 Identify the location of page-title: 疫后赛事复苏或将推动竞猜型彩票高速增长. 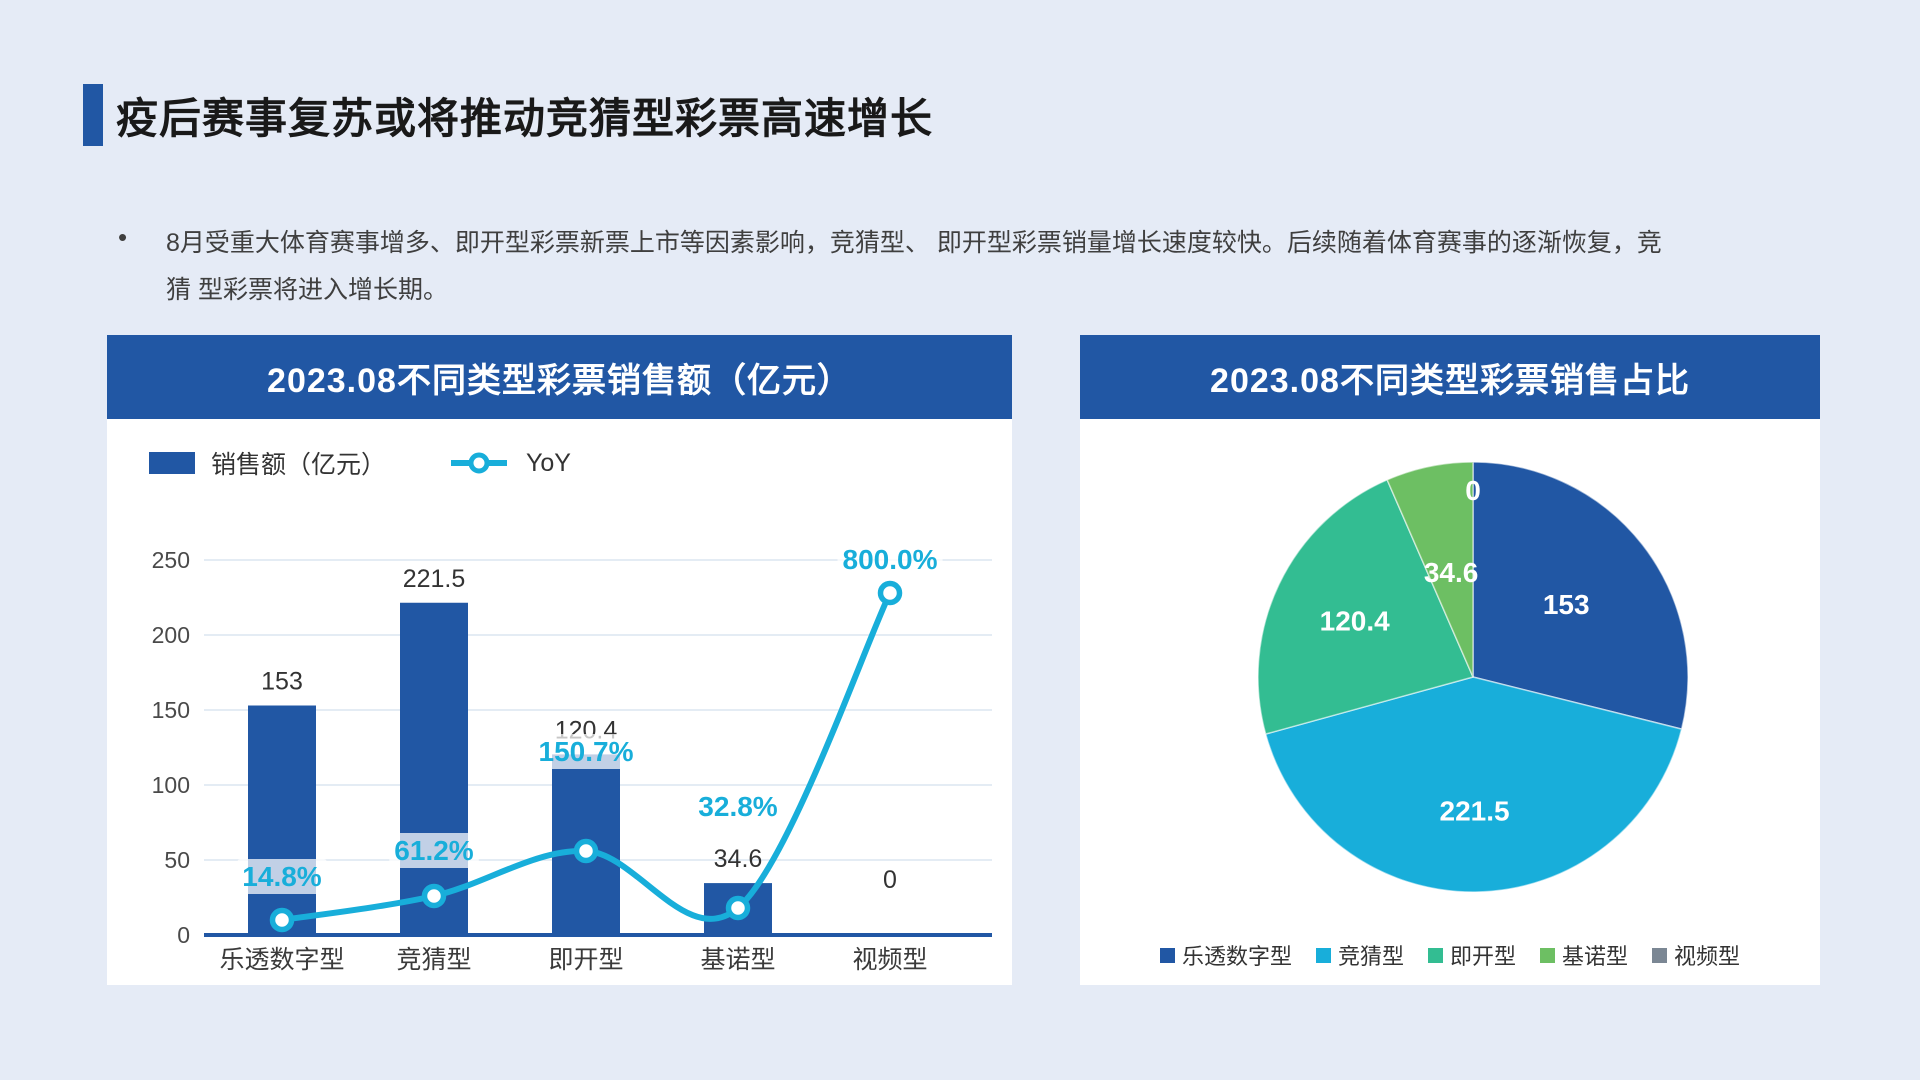
(525, 118).